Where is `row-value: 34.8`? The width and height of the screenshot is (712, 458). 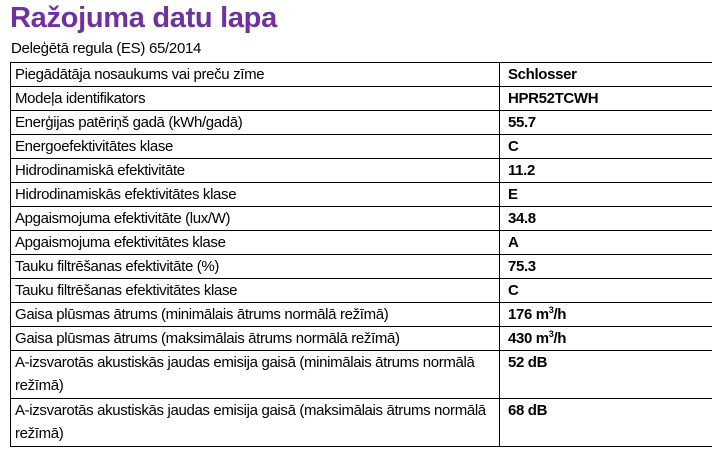 row-value: 34.8 is located at coordinates (605, 218).